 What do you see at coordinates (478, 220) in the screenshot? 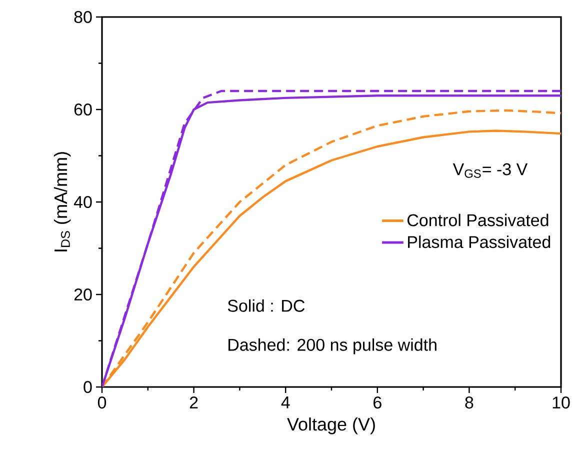
I see `legend-label: Control Passivated` at bounding box center [478, 220].